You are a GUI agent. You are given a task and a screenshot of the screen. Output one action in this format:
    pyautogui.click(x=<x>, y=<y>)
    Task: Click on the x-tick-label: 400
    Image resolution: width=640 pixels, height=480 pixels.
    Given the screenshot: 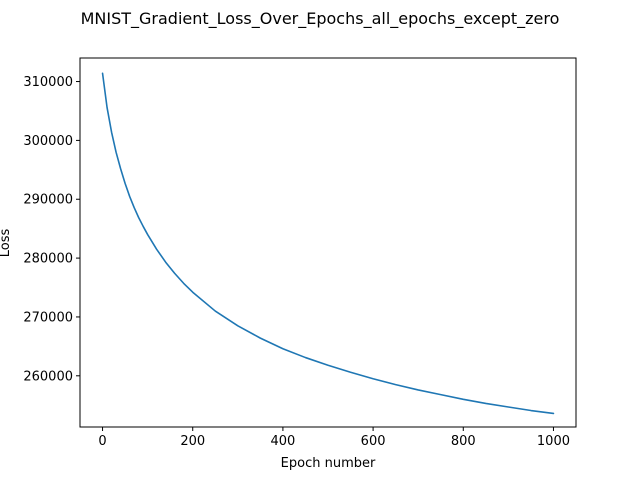 What is the action you would take?
    pyautogui.click(x=282, y=441)
    